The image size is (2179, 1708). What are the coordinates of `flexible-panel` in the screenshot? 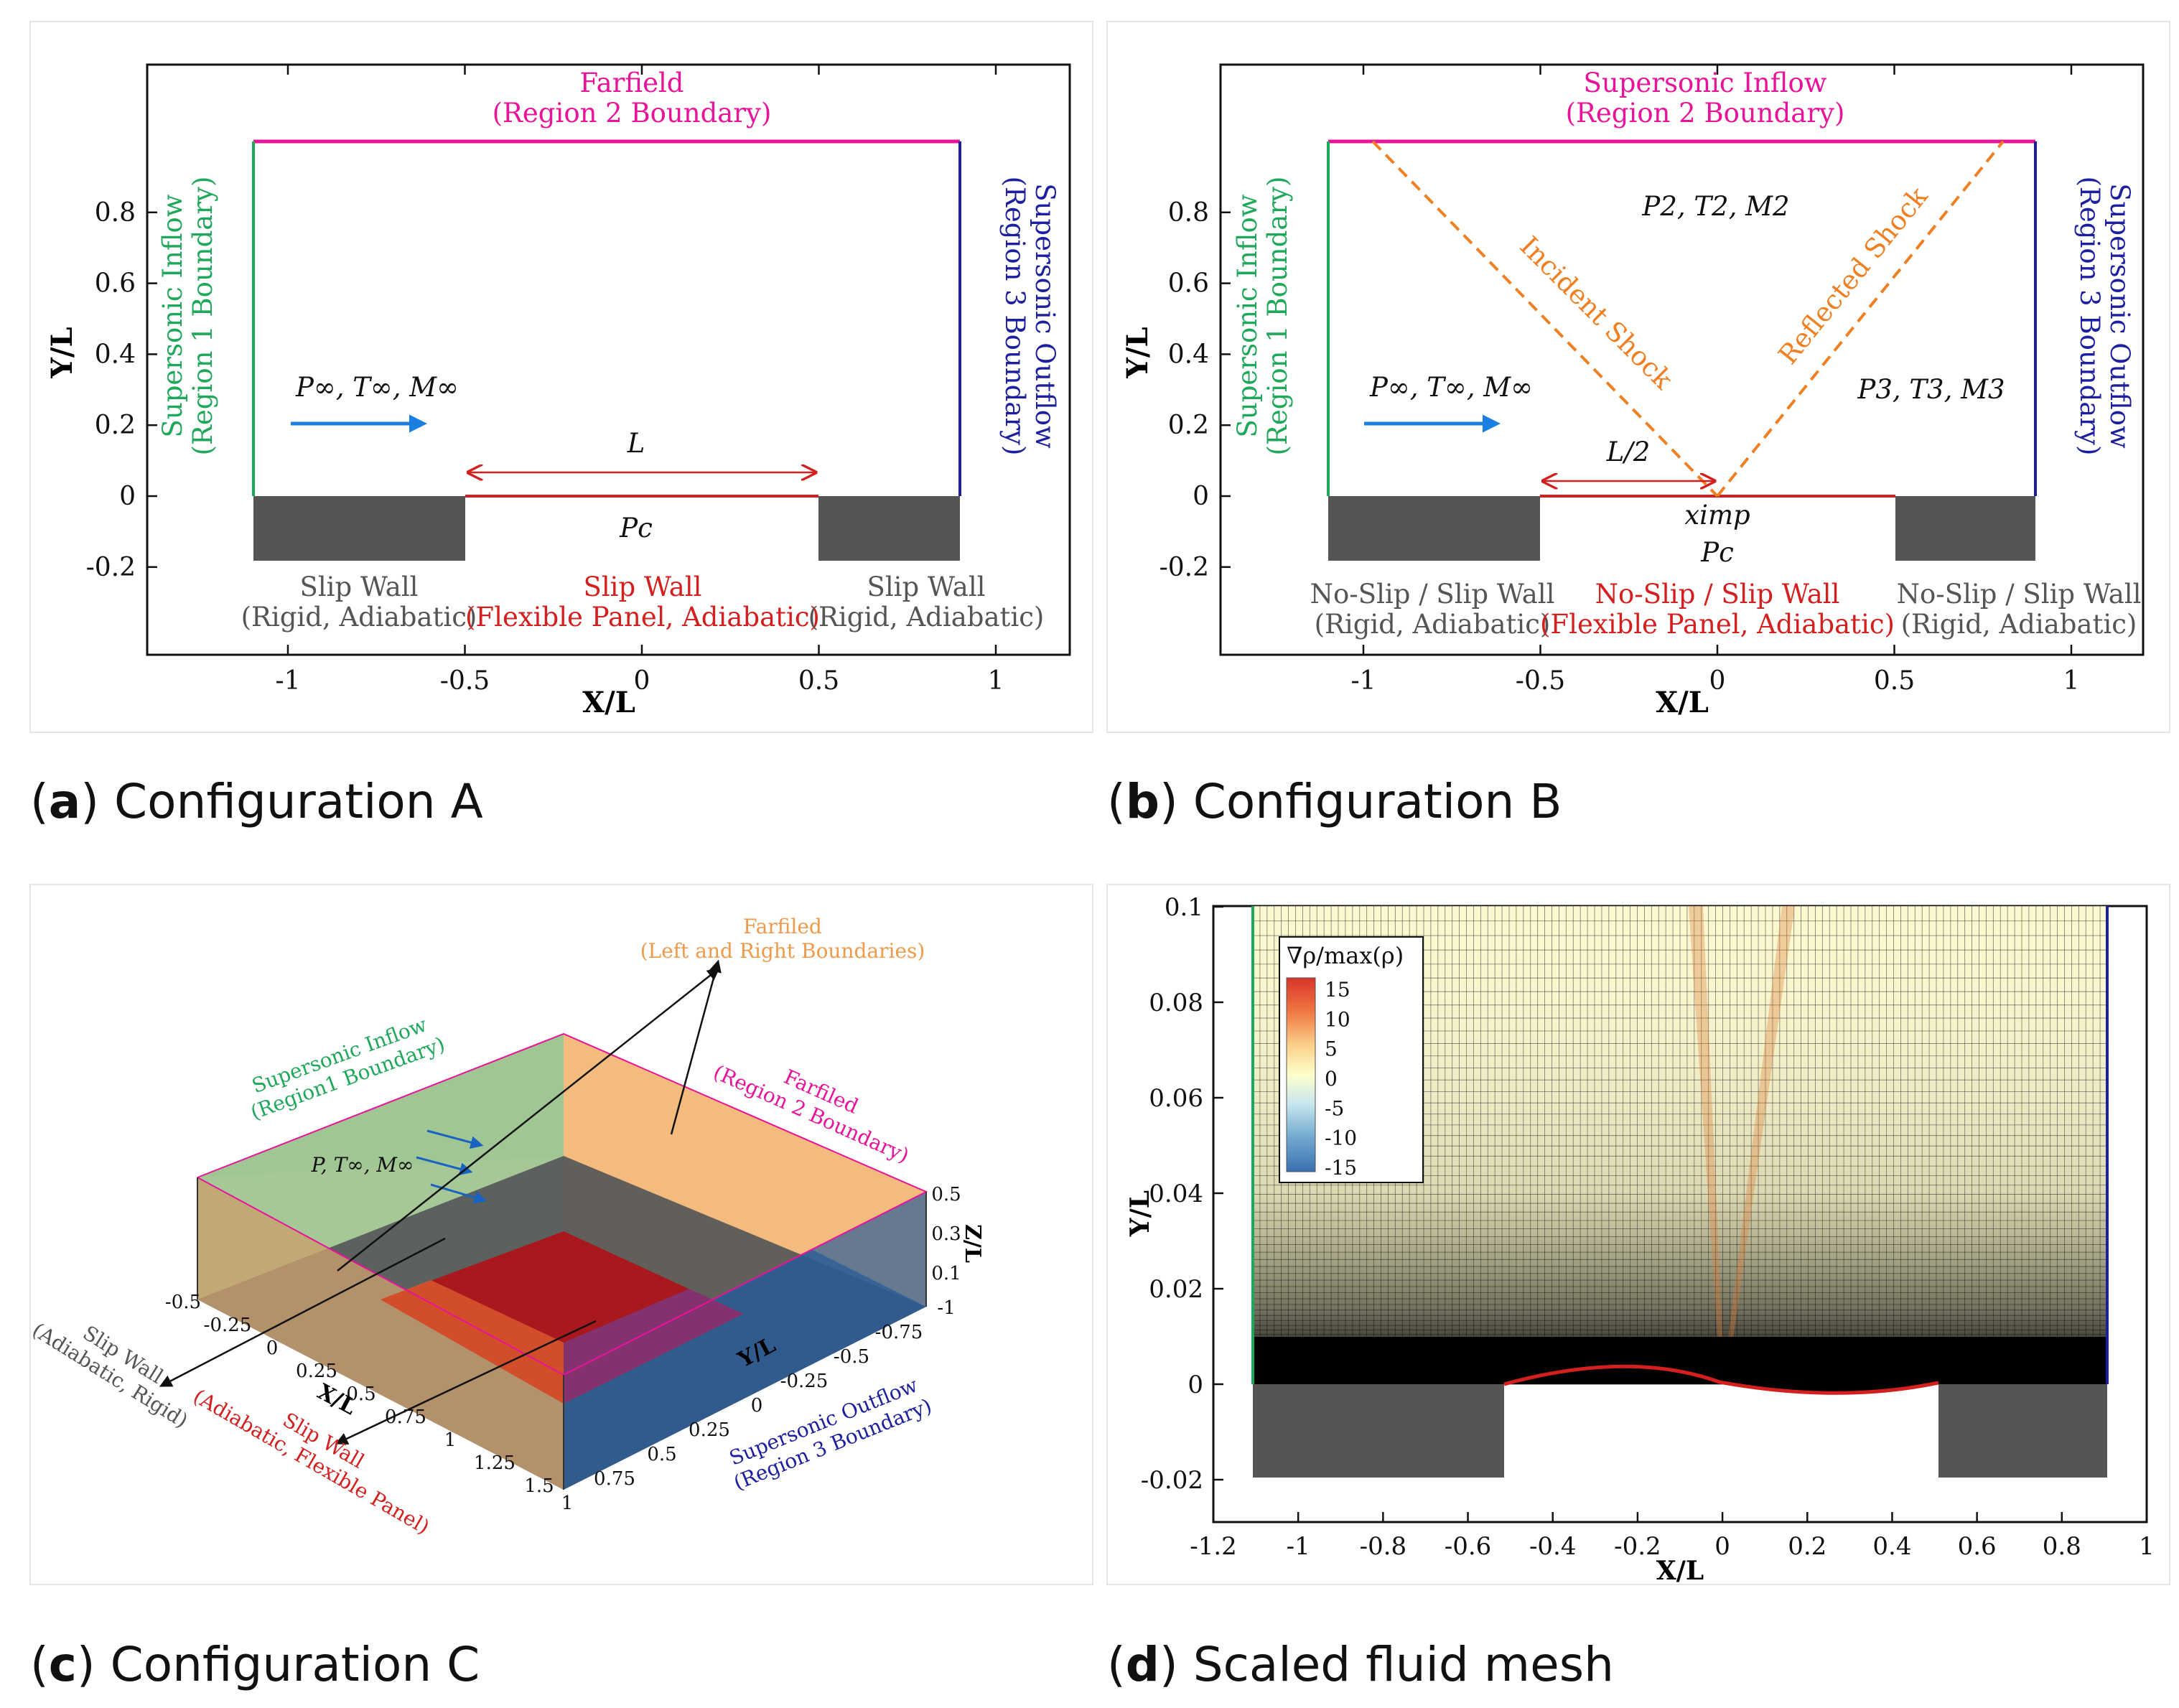 It's located at (562, 1317).